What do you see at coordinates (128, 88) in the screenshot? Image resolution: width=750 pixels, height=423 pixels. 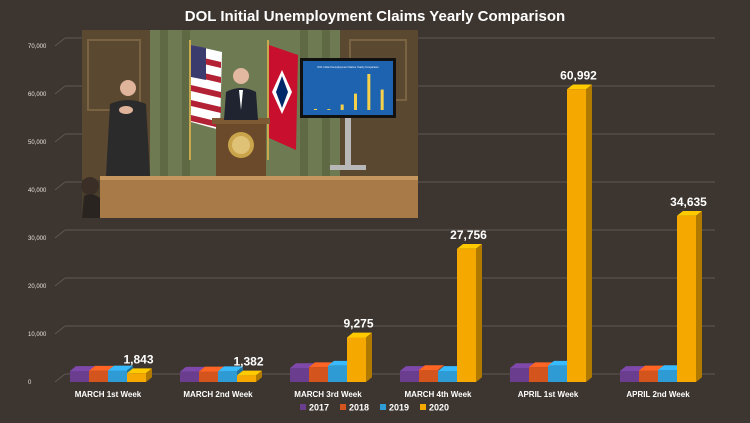 I see `interpreter-head` at bounding box center [128, 88].